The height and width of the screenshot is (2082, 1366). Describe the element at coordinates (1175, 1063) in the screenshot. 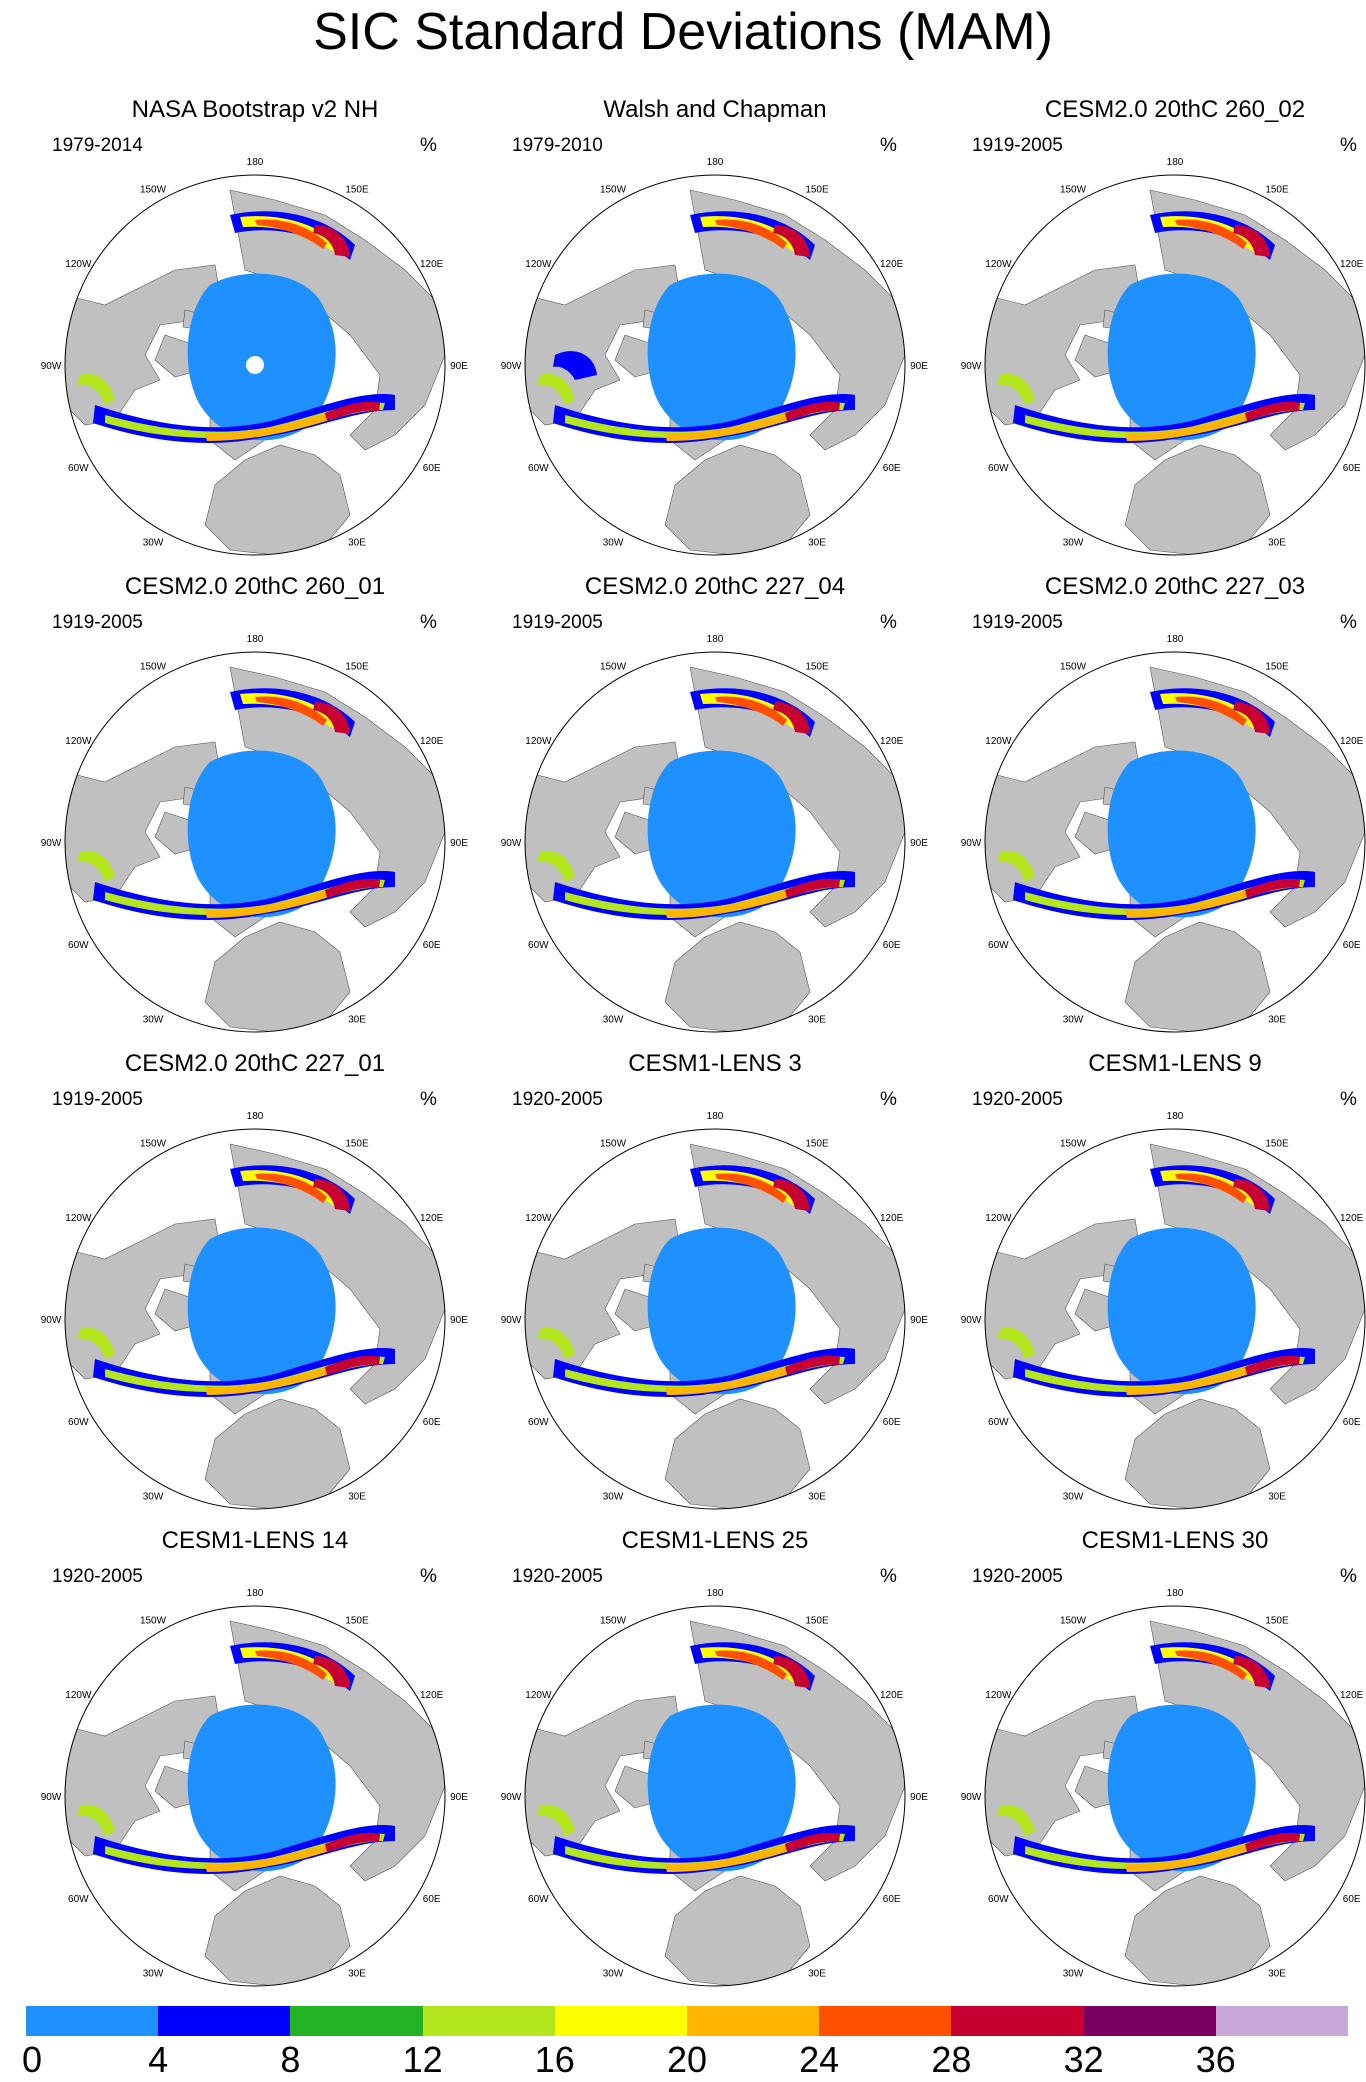

I see `panel-title: CESM1-LENS 9` at that location.